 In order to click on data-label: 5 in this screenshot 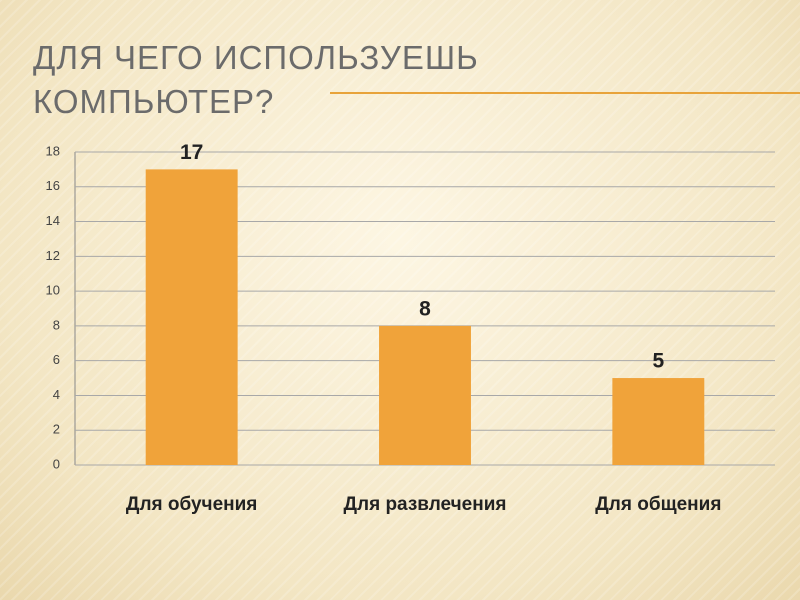, I will do `click(658, 361)`.